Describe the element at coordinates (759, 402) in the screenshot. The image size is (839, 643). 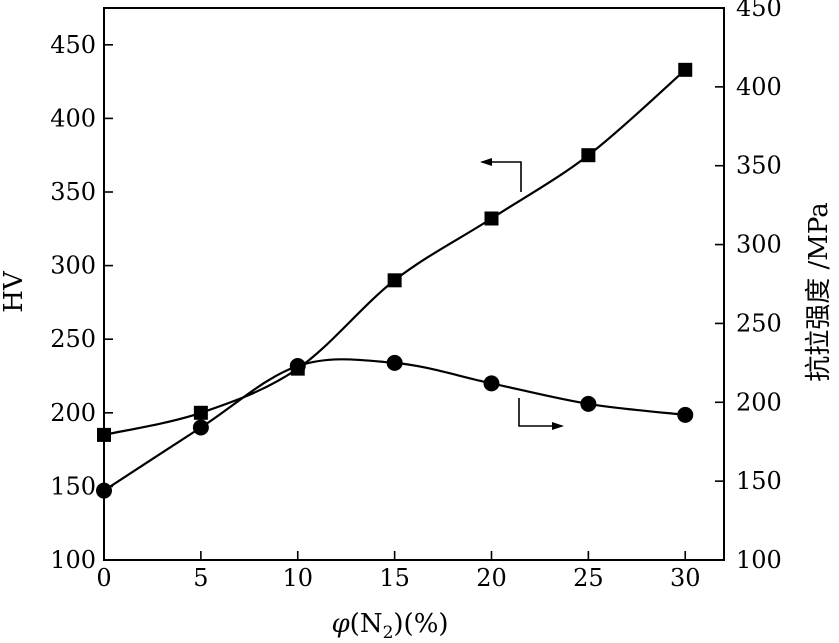
I see `right-tick-label-2: 200` at that location.